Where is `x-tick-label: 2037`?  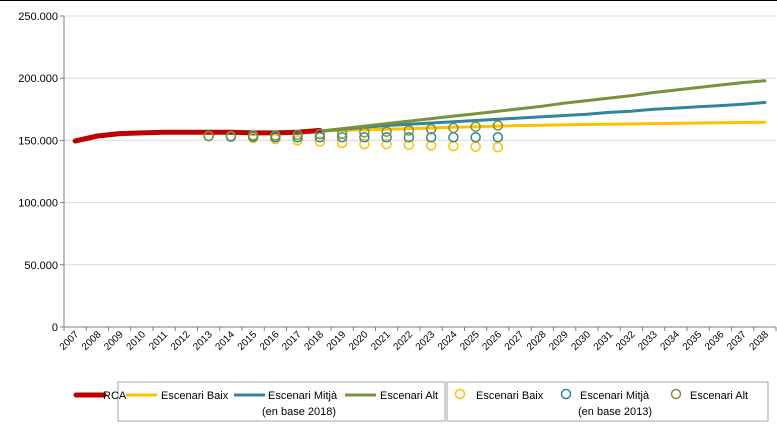 x-tick-label: 2037 is located at coordinates (737, 341).